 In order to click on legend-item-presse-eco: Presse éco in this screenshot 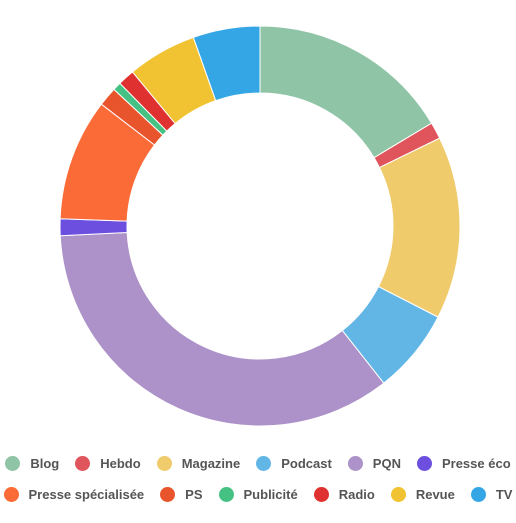, I will do `click(463, 463)`.